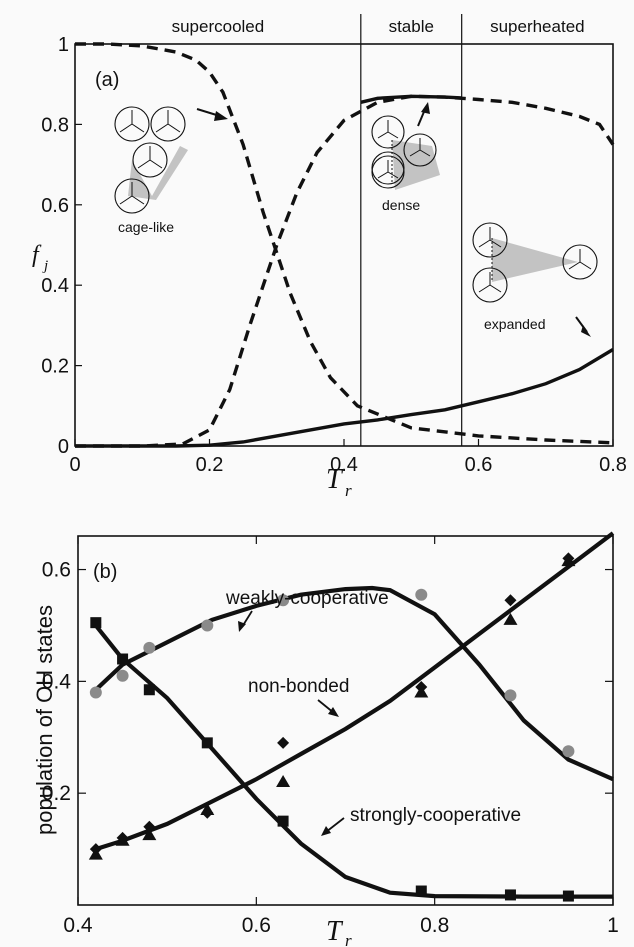 The height and width of the screenshot is (947, 634). What do you see at coordinates (333, 712) in the screenshot?
I see `non-bonded-arrowhead` at bounding box center [333, 712].